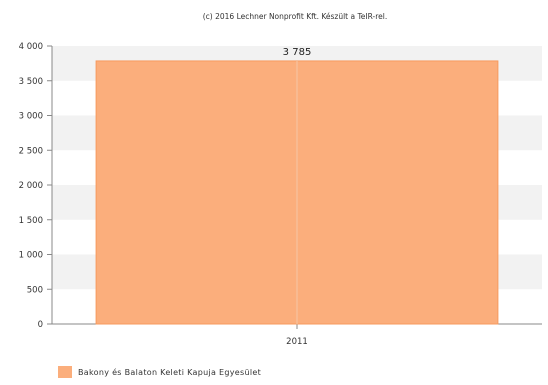 The height and width of the screenshot is (385, 548). I want to click on x-tick-label: 2011, so click(297, 342).